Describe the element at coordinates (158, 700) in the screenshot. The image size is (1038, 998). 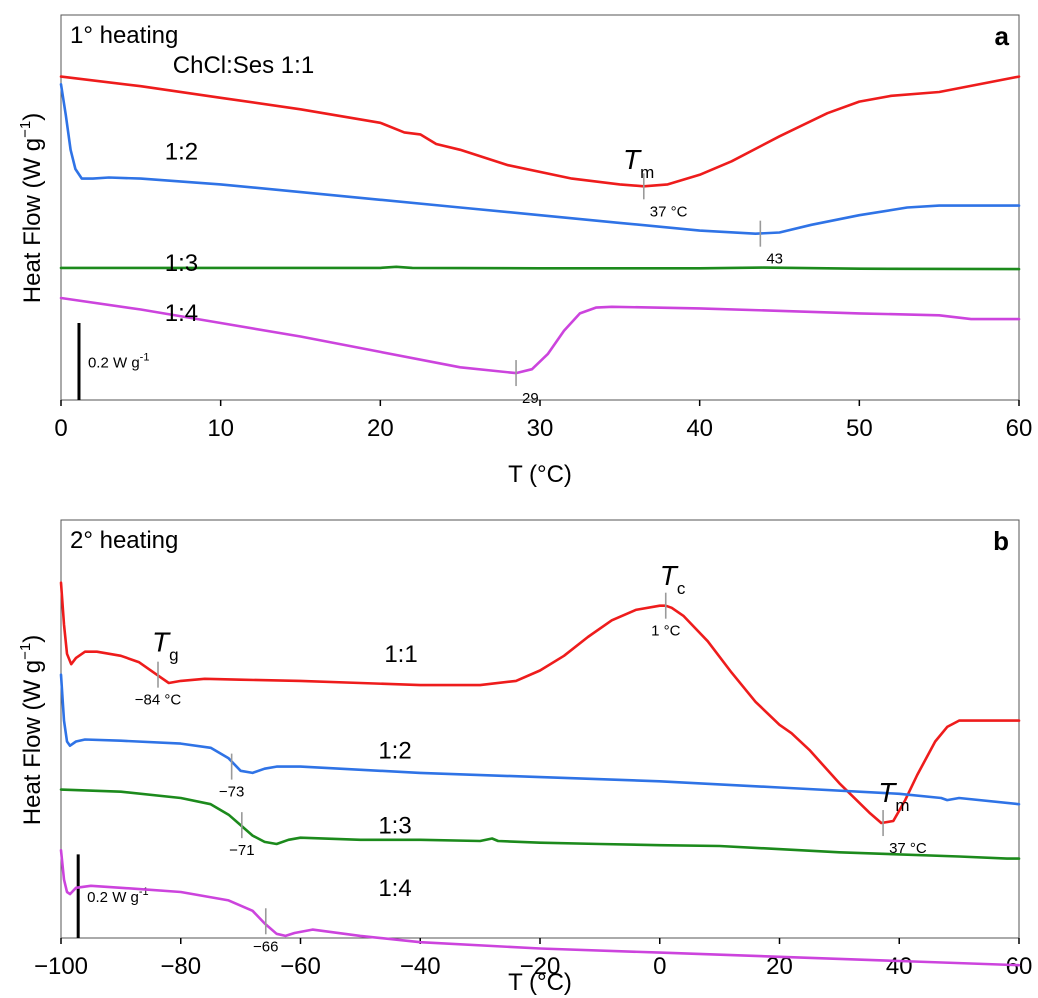
I see `transition-label: −84 °C` at that location.